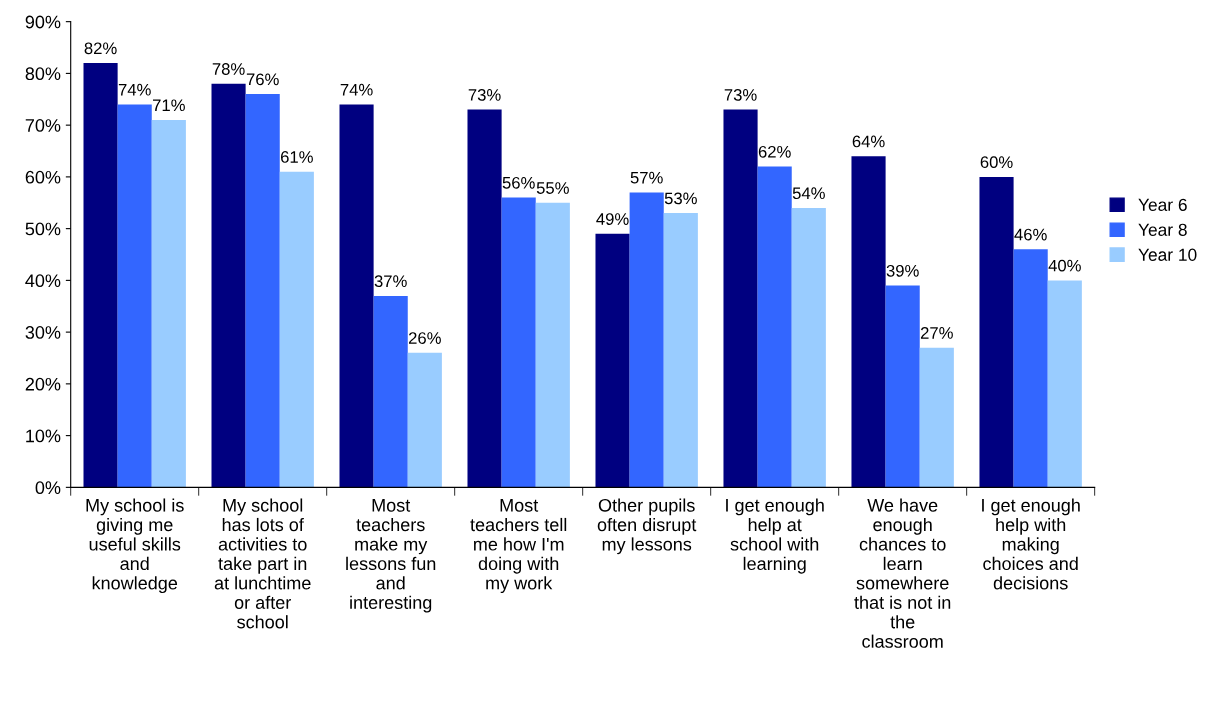 Image resolution: width=1219 pixels, height=722 pixels. What do you see at coordinates (43, 436) in the screenshot?
I see `y-tick-label: 10%` at bounding box center [43, 436].